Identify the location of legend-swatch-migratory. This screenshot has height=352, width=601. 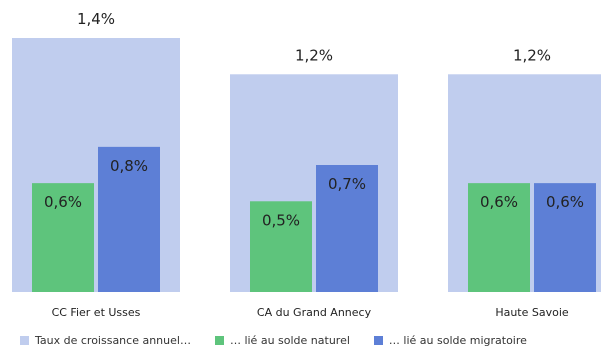
(378, 340).